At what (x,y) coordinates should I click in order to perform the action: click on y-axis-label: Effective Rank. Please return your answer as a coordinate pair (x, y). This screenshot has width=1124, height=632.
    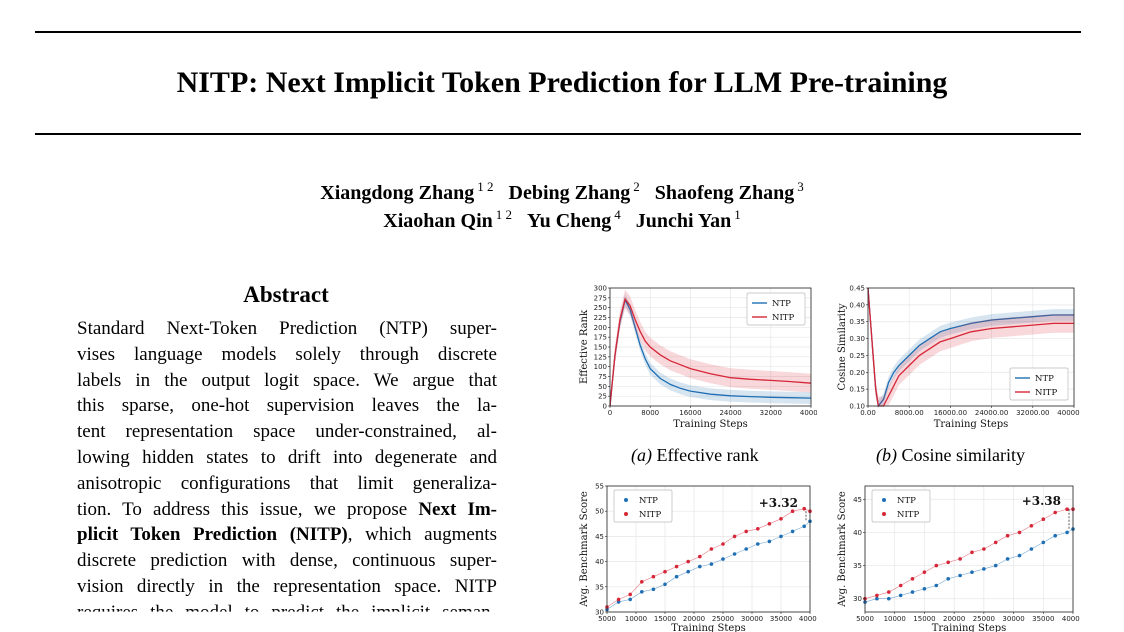
    Looking at the image, I should click on (584, 346).